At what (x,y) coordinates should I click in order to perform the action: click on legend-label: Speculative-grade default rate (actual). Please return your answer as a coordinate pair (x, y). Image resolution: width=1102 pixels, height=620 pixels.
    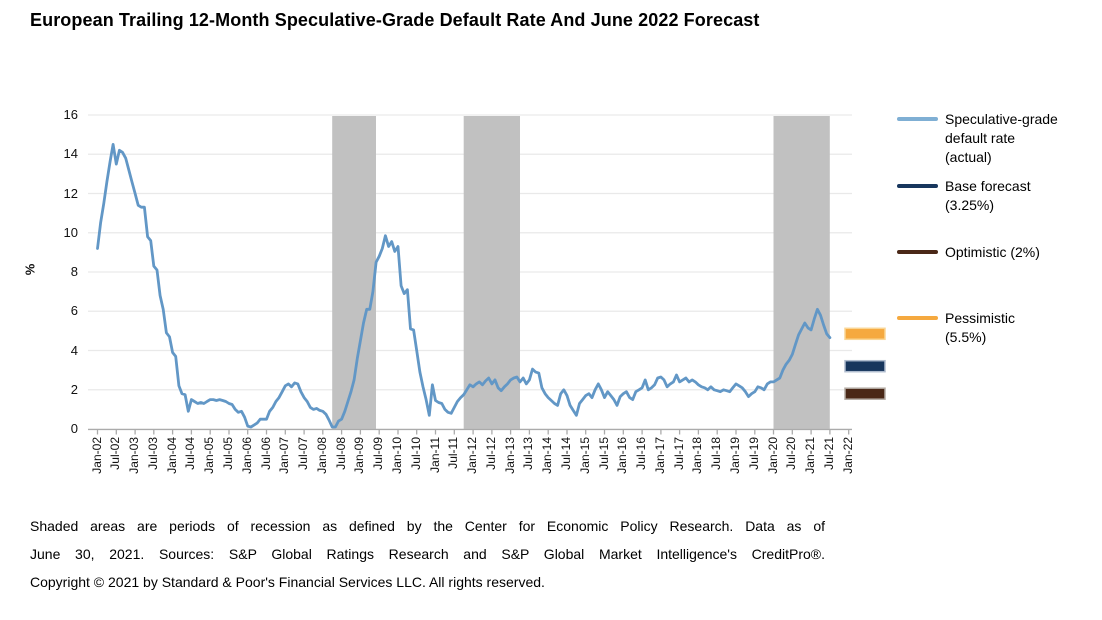
    Looking at the image, I should click on (1001, 138).